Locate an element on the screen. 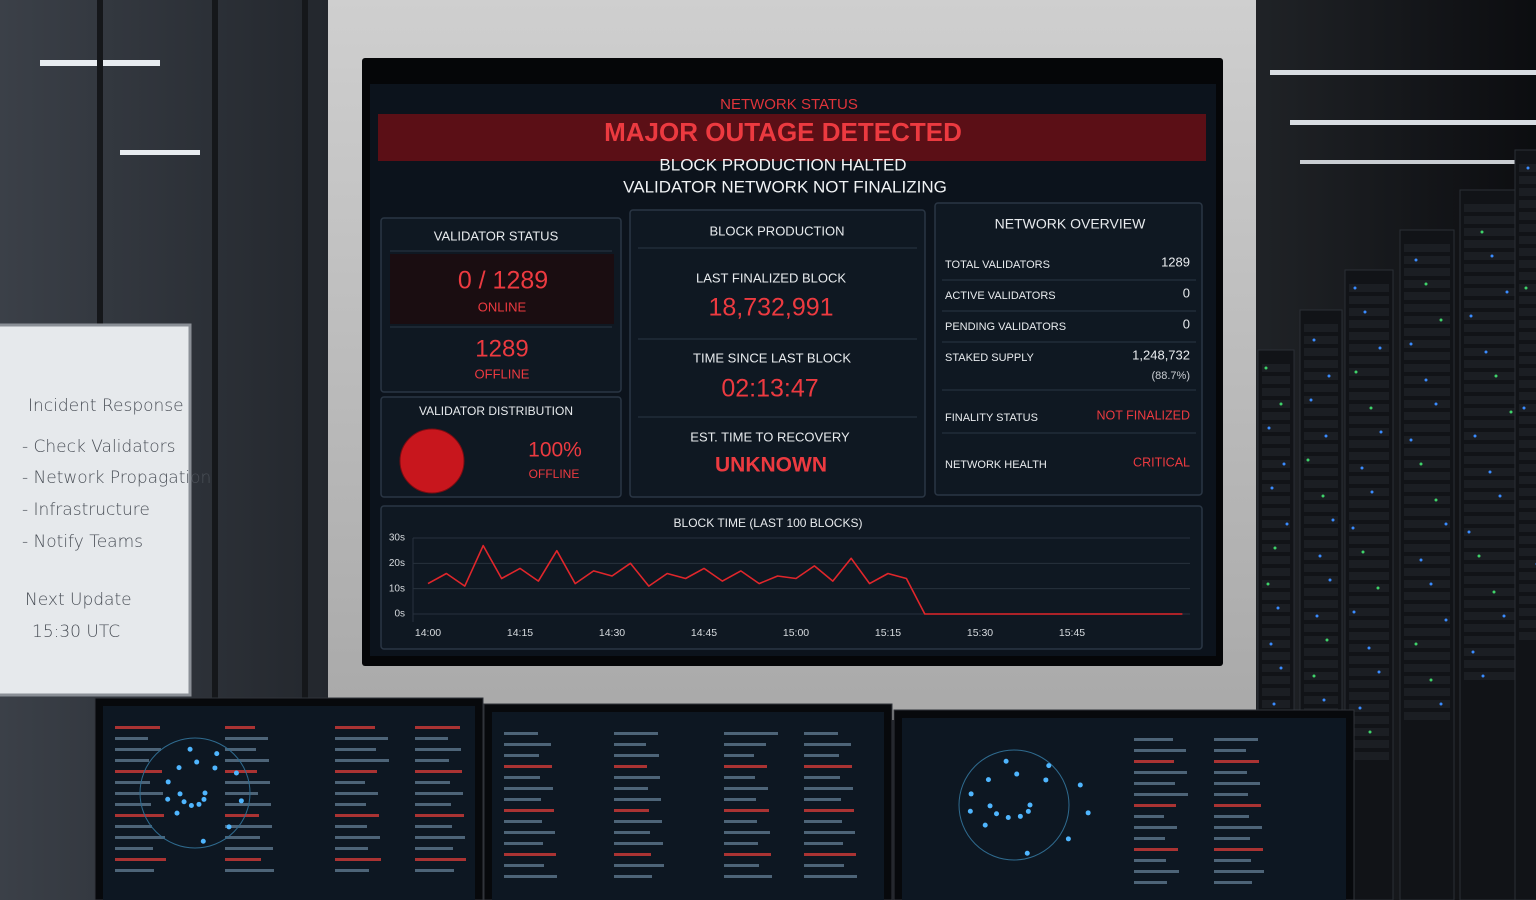  window-frames is located at coordinates (202, 350).